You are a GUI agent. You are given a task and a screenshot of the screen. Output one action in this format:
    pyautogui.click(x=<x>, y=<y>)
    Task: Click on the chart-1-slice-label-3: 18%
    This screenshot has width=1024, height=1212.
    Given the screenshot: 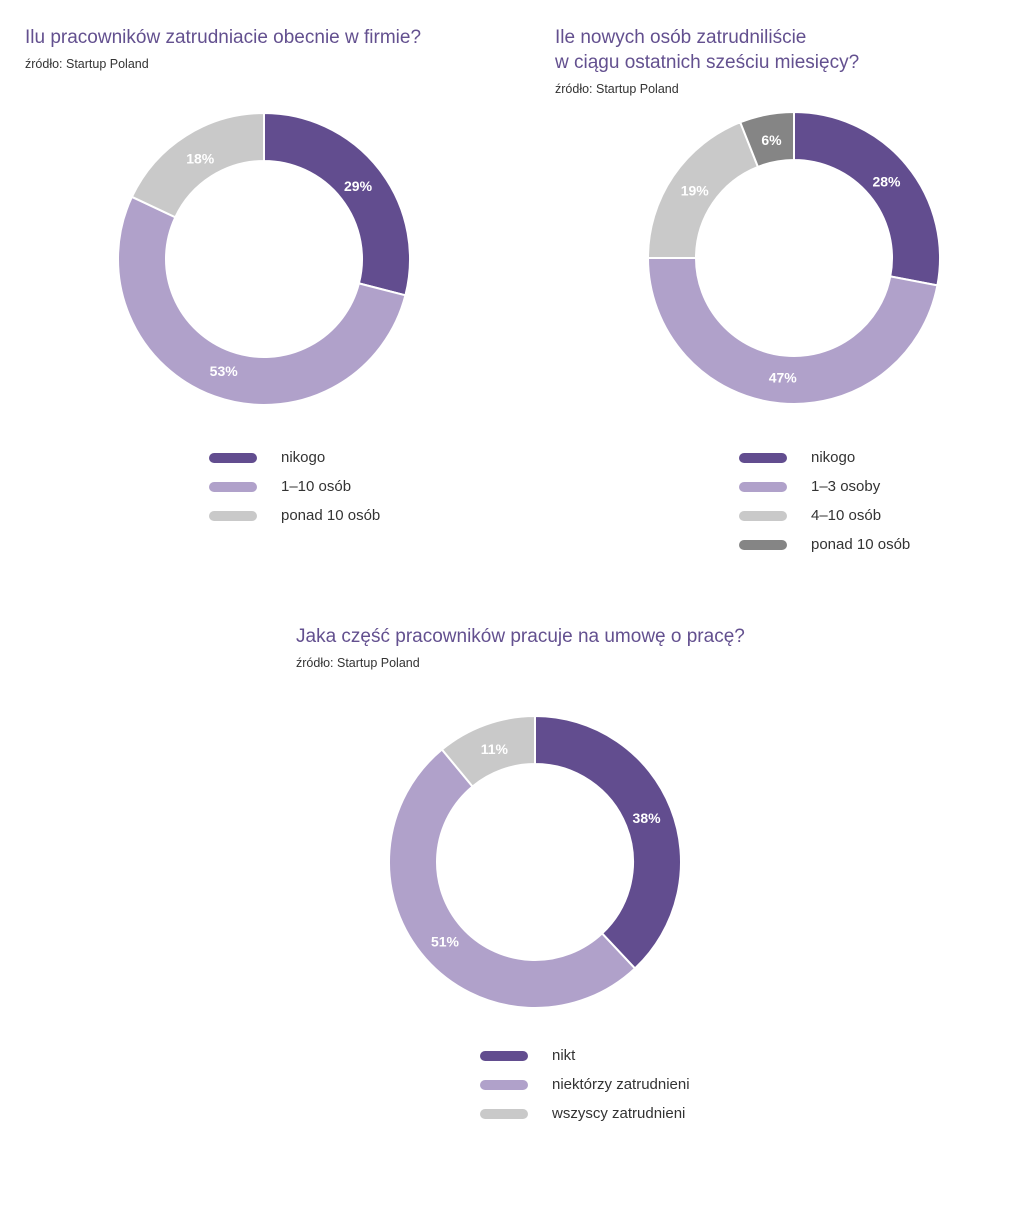 What is the action you would take?
    pyautogui.click(x=200, y=159)
    